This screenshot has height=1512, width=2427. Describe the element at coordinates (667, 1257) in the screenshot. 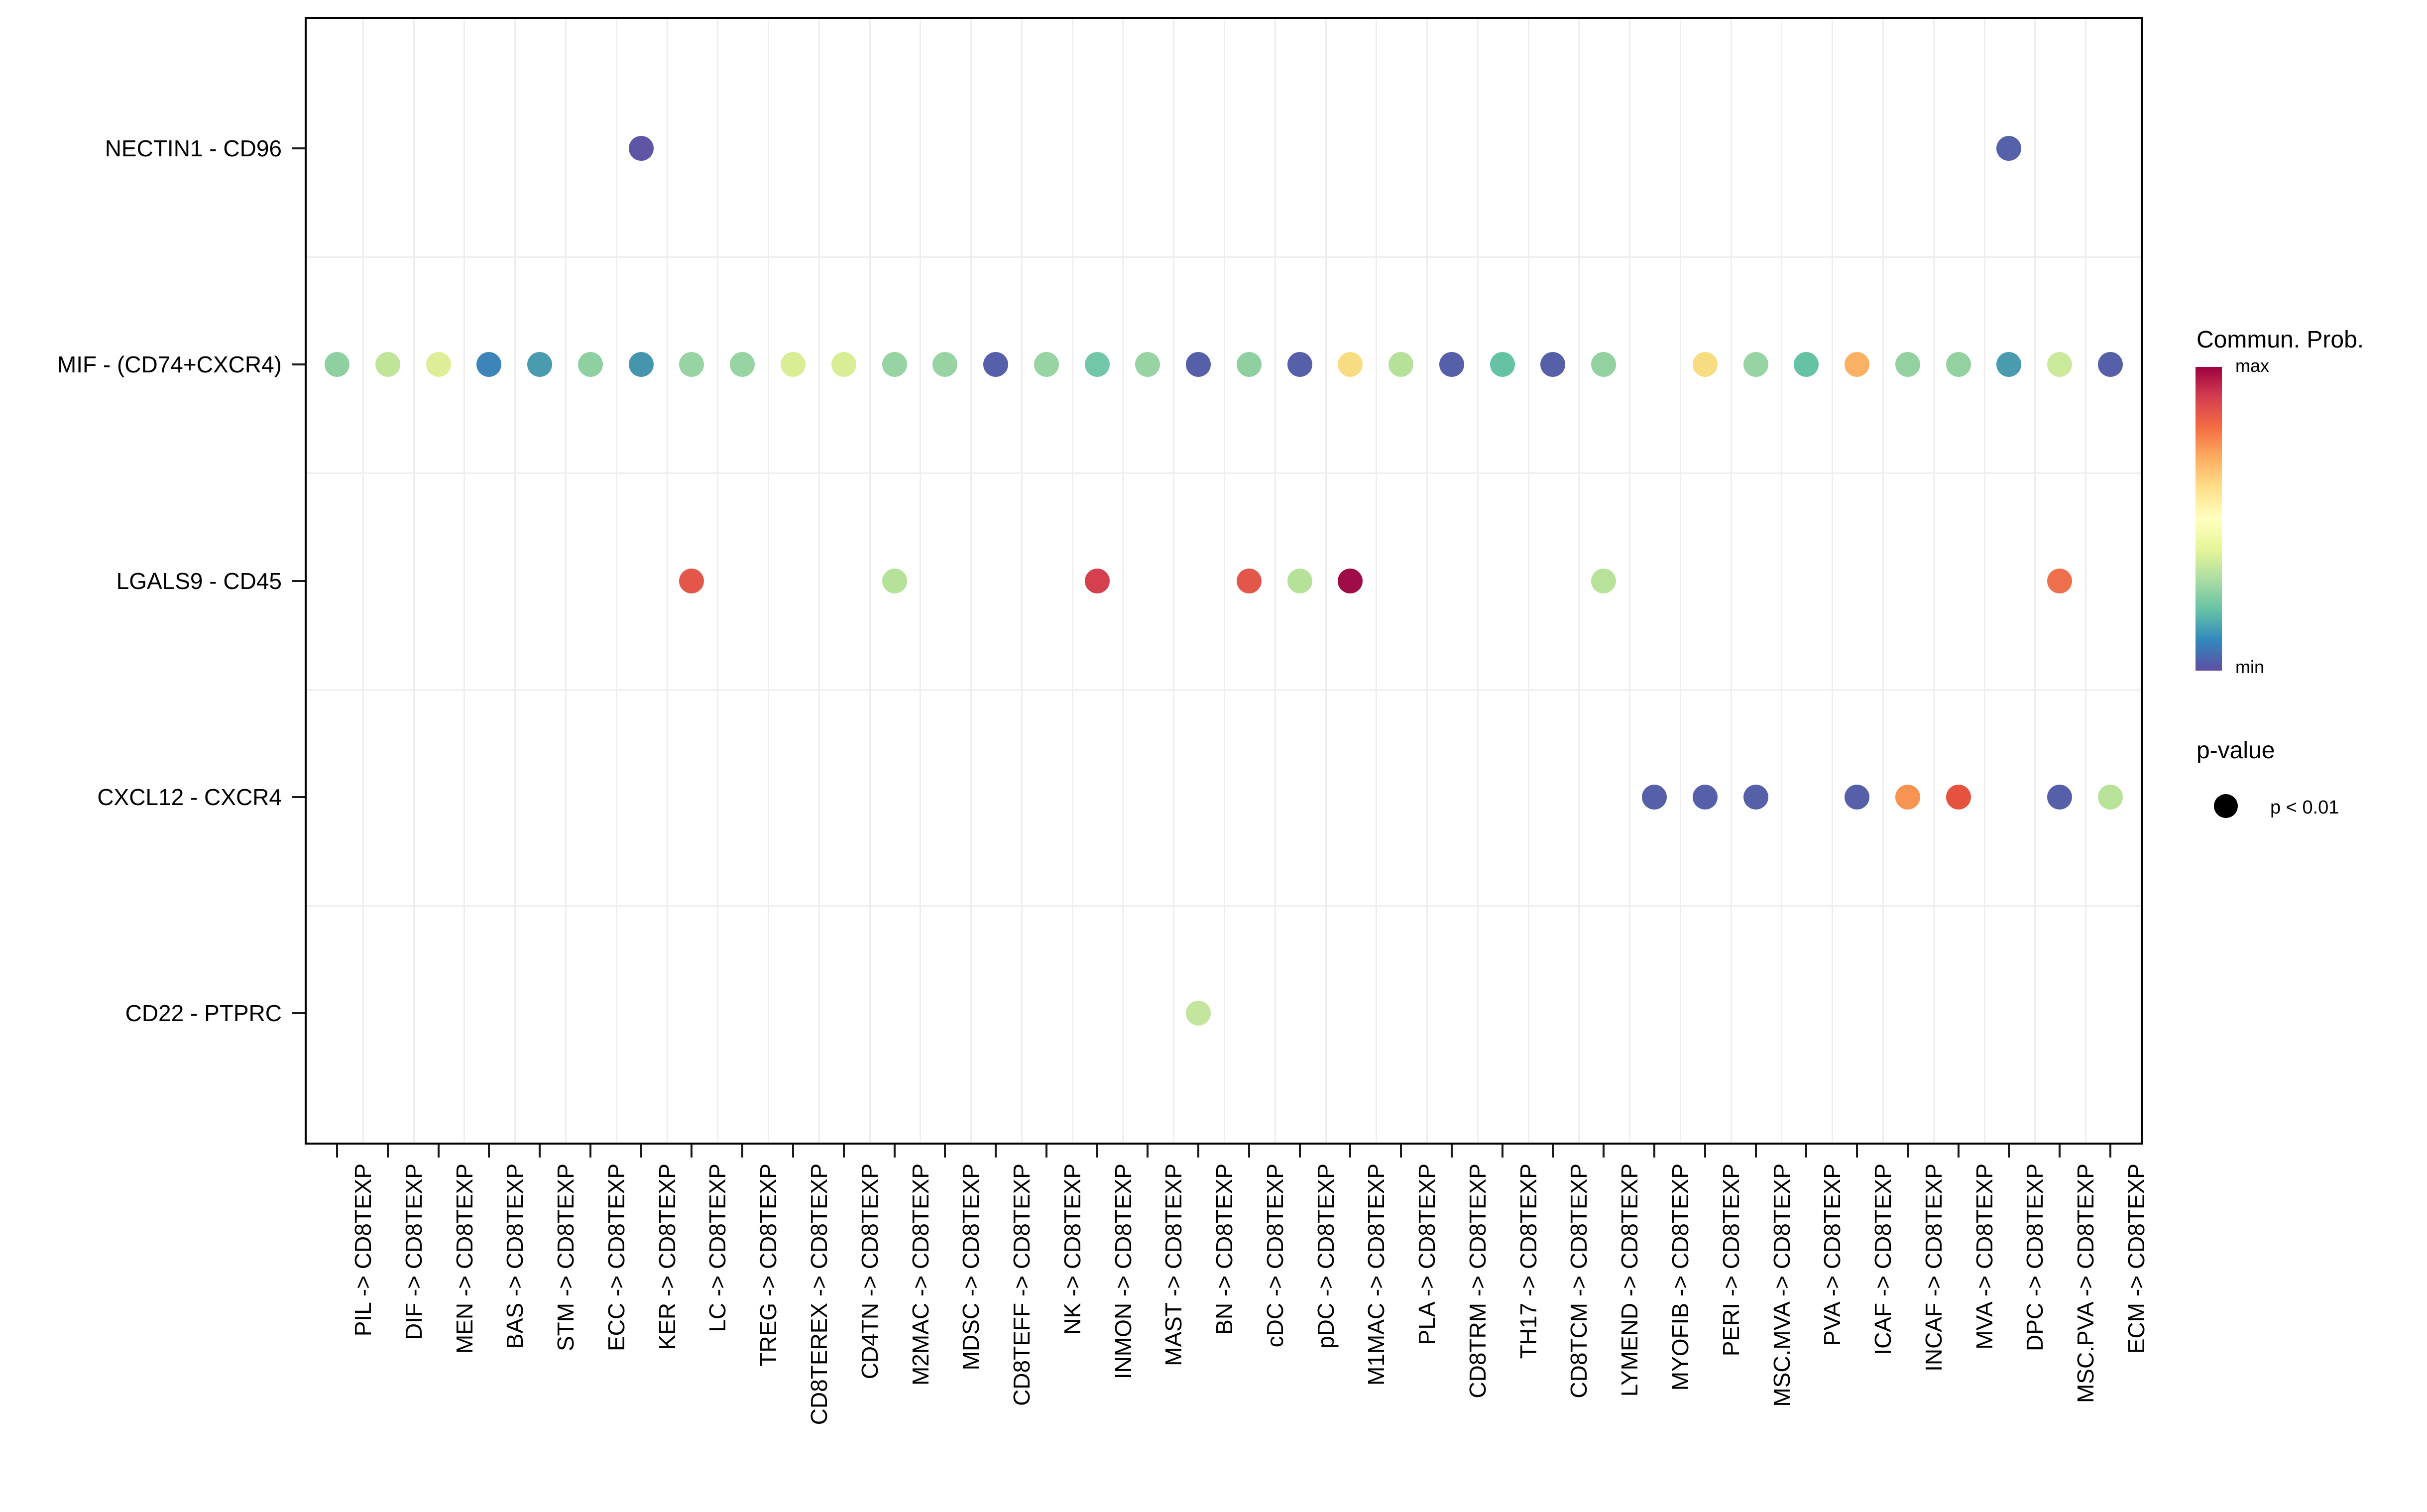

I see `x-axis-label: KER -> CD8TEXP` at that location.